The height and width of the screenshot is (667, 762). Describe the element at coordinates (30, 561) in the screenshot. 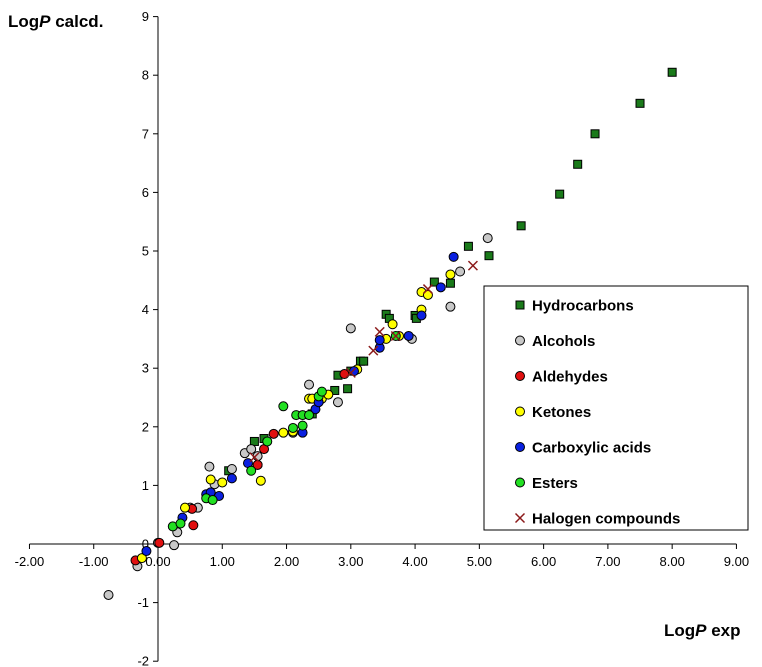

I see `x-tick-label: -2.00` at that location.